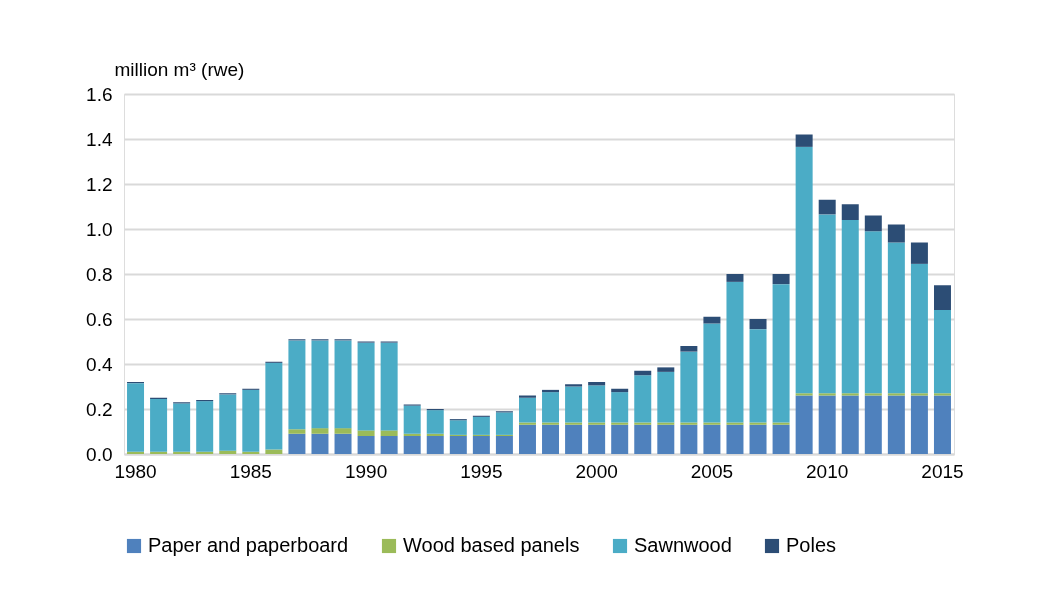 This screenshot has height=599, width=1037. I want to click on y-axis-title: million m³ (rwe), so click(179, 69).